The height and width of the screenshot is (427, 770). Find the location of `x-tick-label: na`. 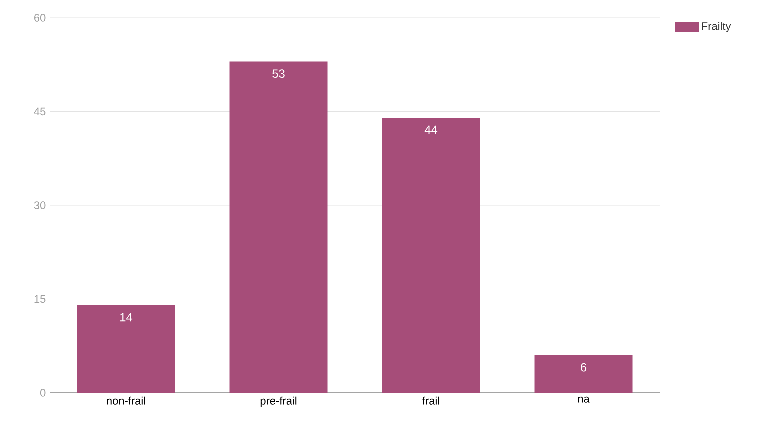

x-tick-label: na is located at coordinates (584, 399).